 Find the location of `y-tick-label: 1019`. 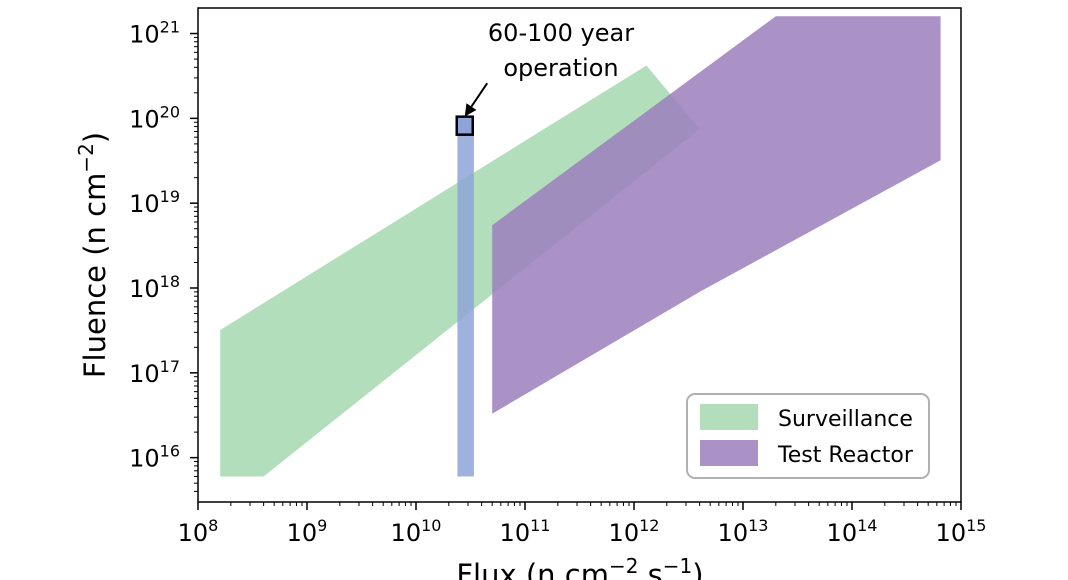

y-tick-label: 1019 is located at coordinates (154, 202).